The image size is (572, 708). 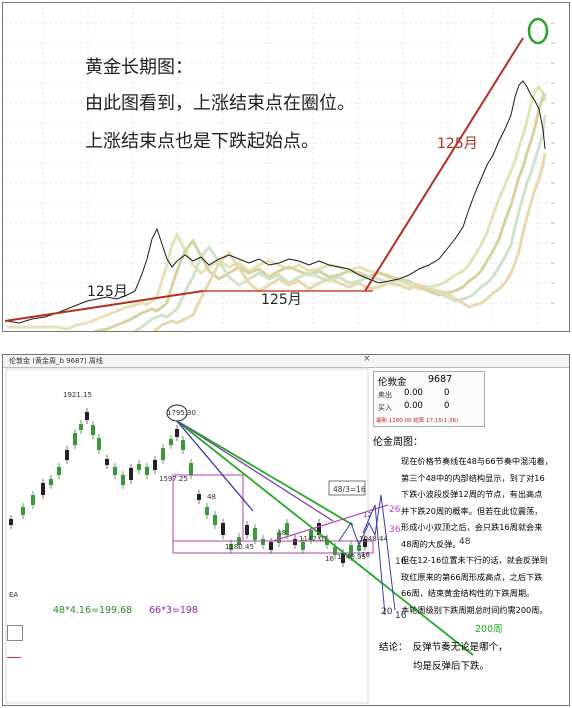 What do you see at coordinates (447, 406) in the screenshot?
I see `quote-buy-qty: 0` at bounding box center [447, 406].